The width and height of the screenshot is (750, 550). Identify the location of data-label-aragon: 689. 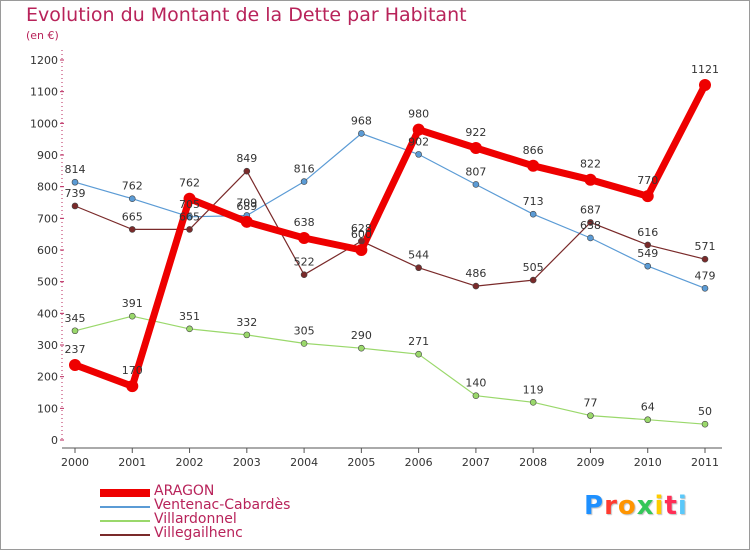
(246, 206).